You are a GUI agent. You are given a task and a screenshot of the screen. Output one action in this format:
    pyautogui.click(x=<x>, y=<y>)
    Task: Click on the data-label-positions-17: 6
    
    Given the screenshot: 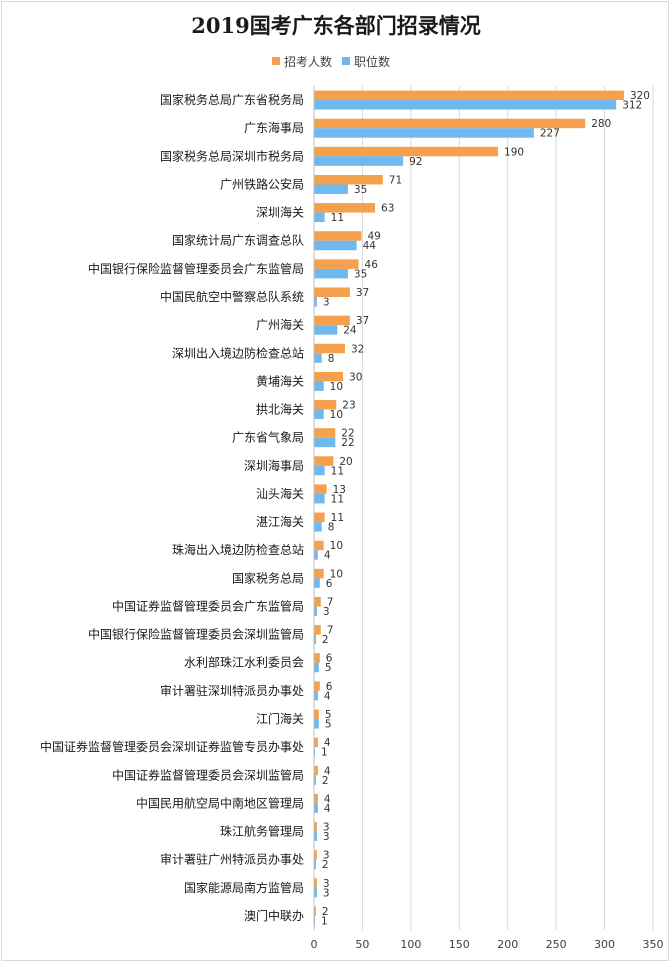 What is the action you would take?
    pyautogui.click(x=329, y=584)
    